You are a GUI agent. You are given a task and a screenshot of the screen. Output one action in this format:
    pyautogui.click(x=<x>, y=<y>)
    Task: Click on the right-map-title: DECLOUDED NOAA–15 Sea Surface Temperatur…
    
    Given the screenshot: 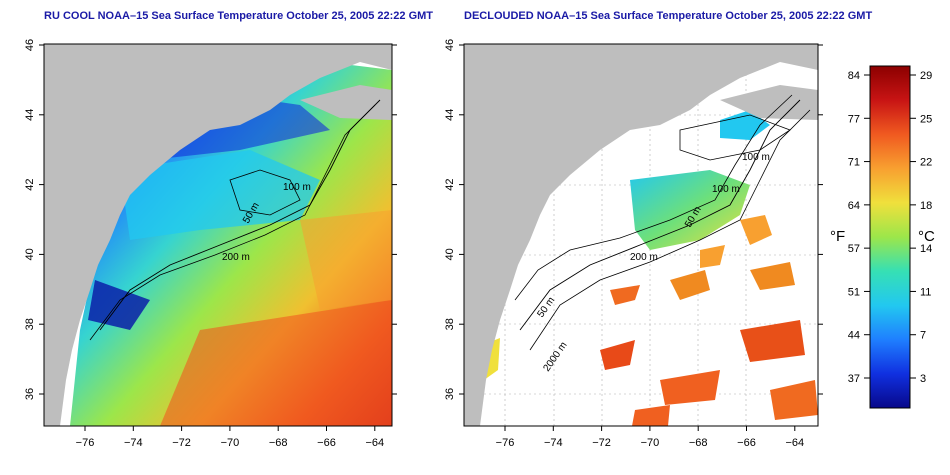 What is the action you would take?
    pyautogui.click(x=668, y=16)
    